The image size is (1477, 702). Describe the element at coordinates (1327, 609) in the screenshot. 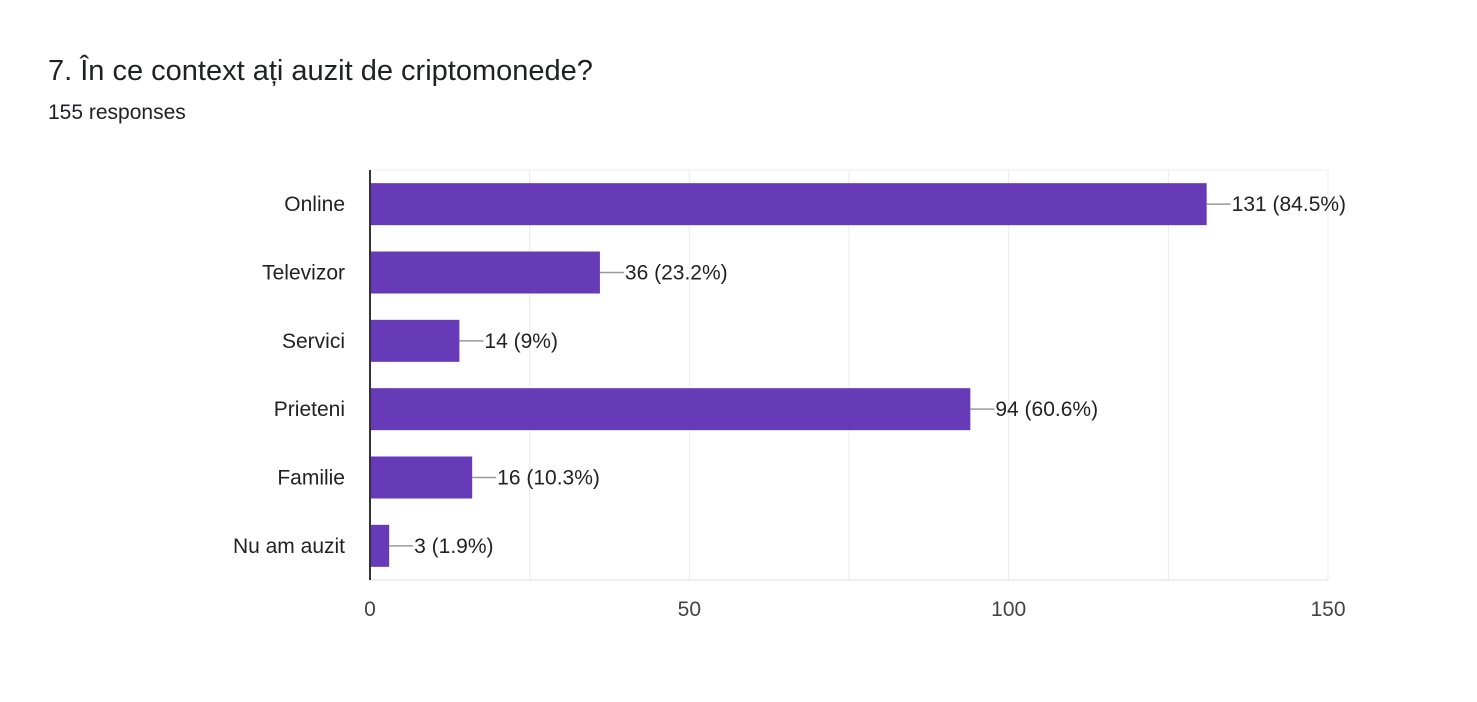

I see `x-tick-label: 150` at that location.